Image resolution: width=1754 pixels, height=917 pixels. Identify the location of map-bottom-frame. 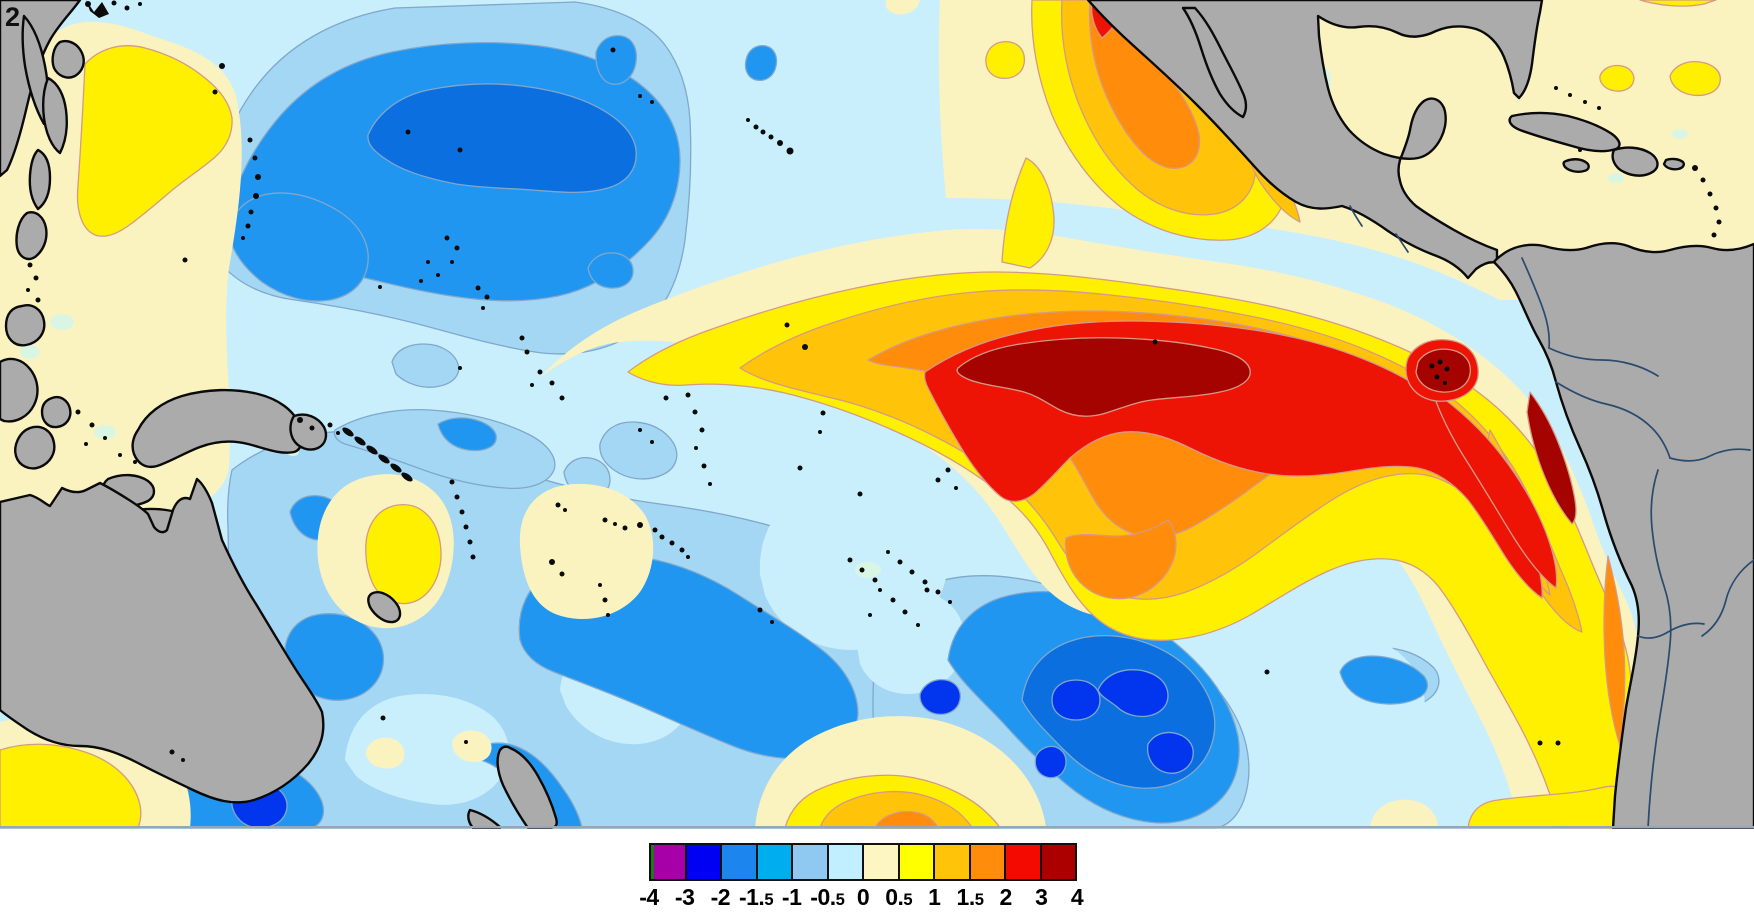
(877, 827).